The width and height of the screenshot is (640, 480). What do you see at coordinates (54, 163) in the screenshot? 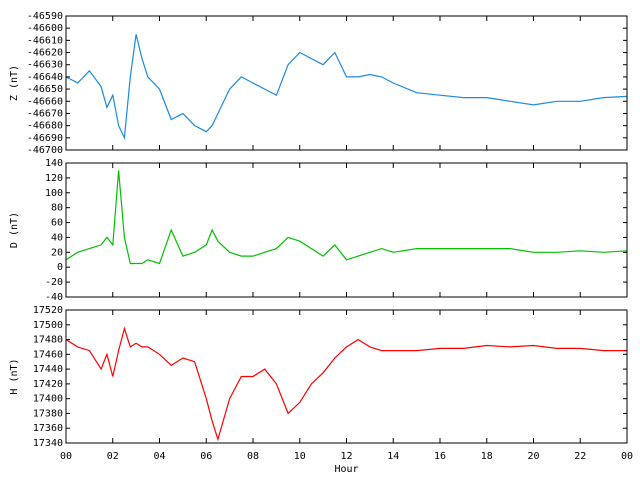
I see `y-tick-label: 140` at bounding box center [54, 163].